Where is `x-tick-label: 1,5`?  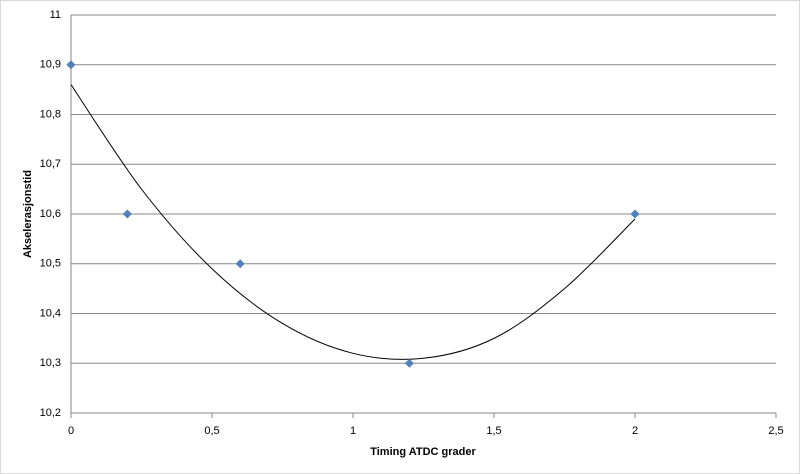 x-tick-label: 1,5 is located at coordinates (493, 431).